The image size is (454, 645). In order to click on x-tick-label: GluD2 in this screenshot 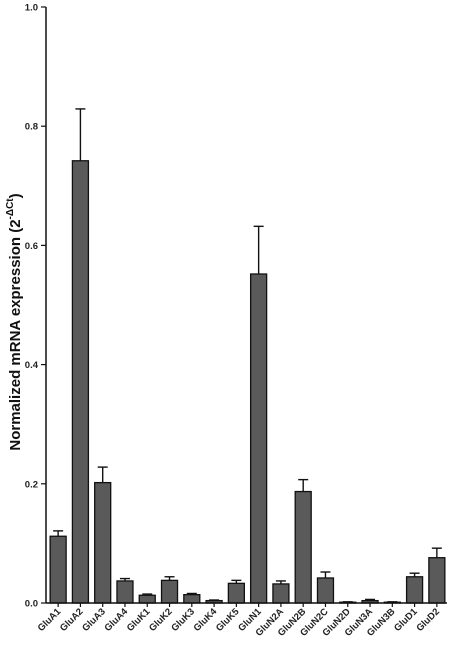, I will do `click(428, 620)`.